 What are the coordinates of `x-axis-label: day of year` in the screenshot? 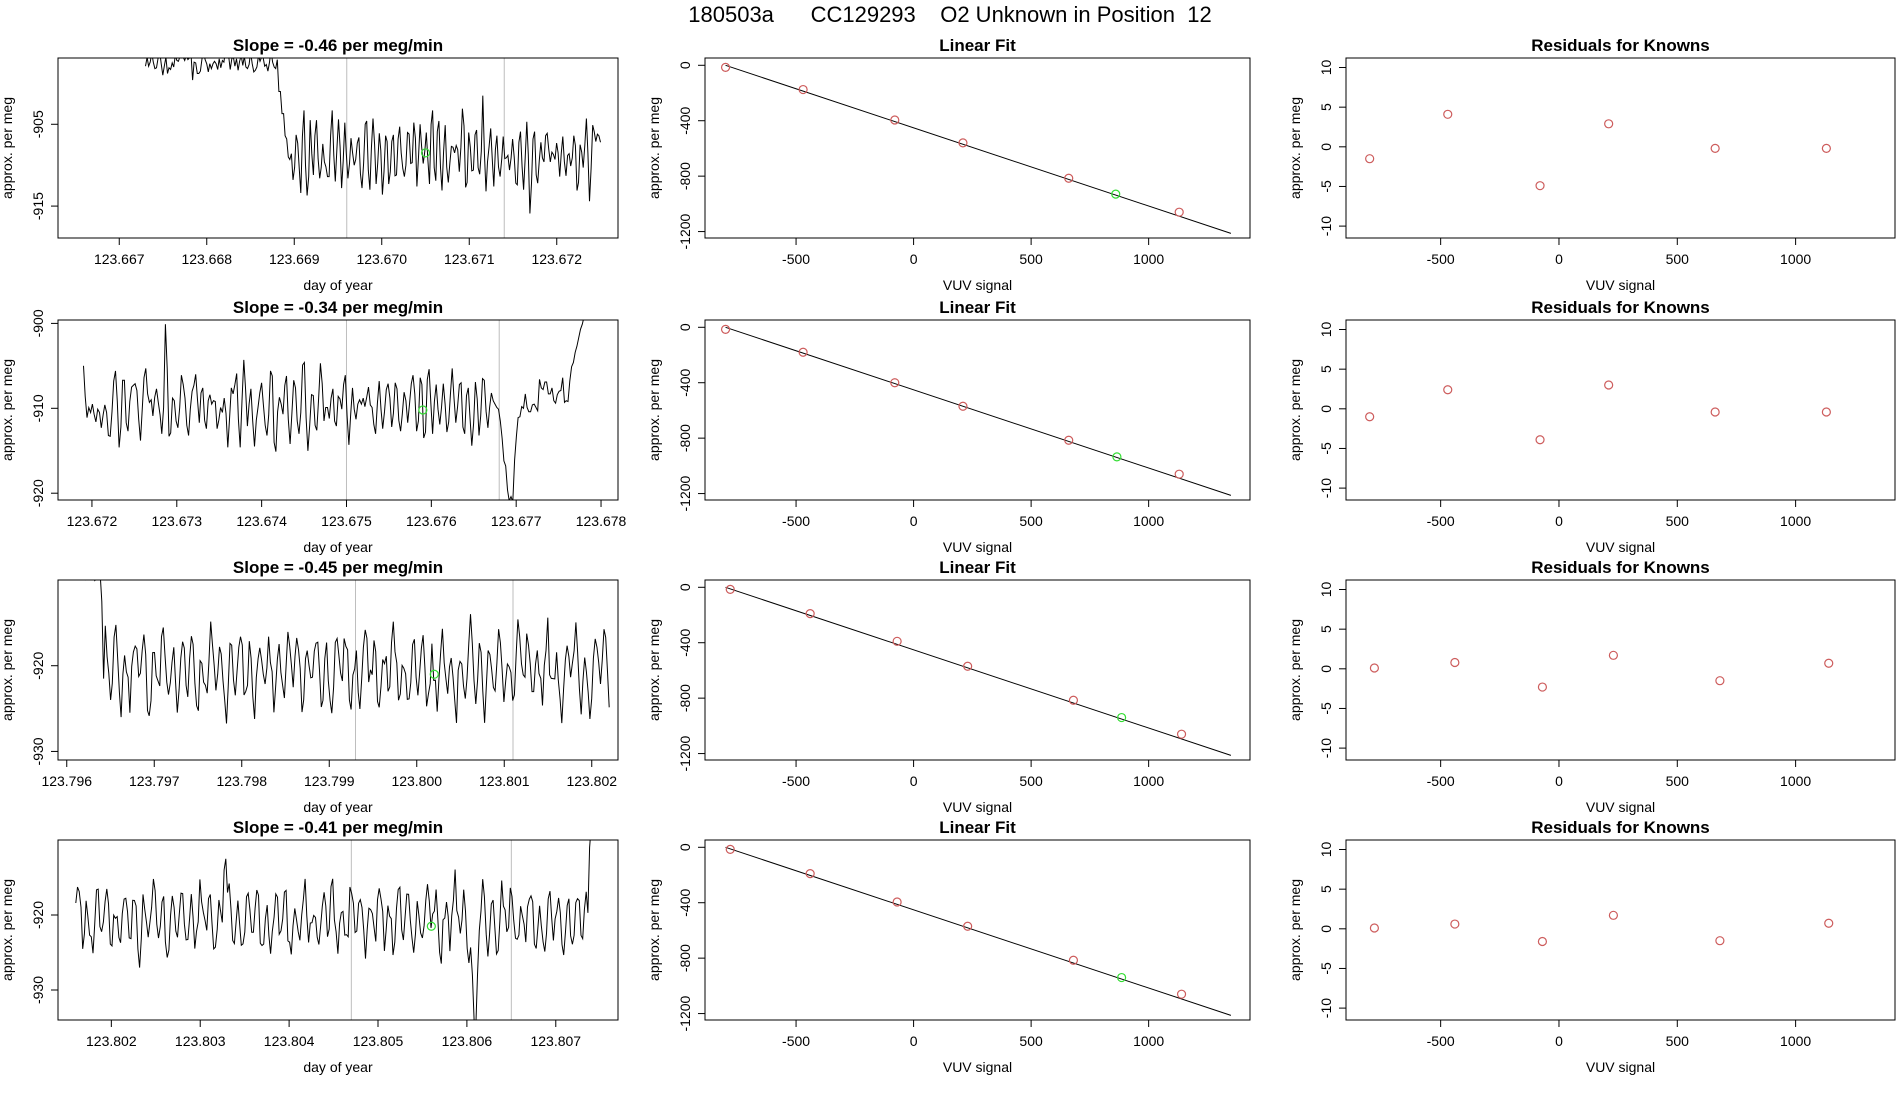 It's located at (338, 285).